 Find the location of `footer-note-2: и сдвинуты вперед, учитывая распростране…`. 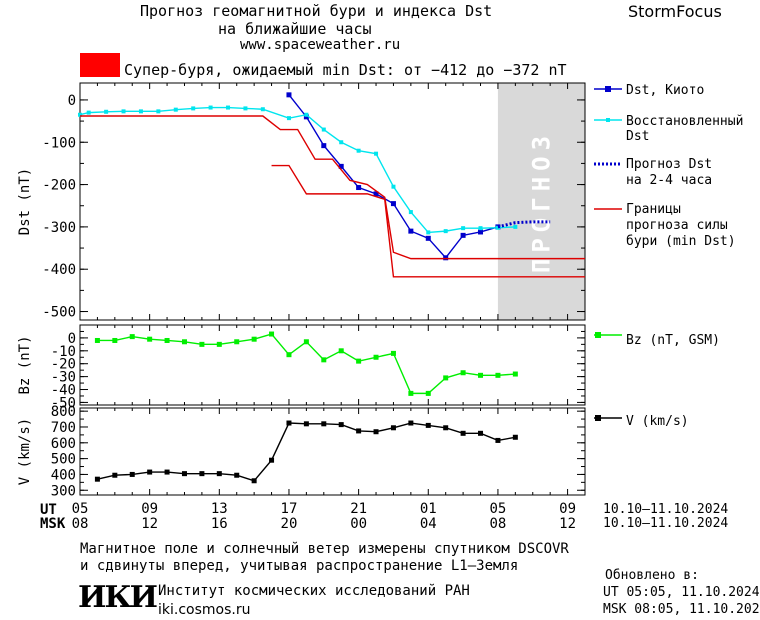

footer-note-2: и сдвинуты вперед, учитывая распростране… is located at coordinates (299, 566).